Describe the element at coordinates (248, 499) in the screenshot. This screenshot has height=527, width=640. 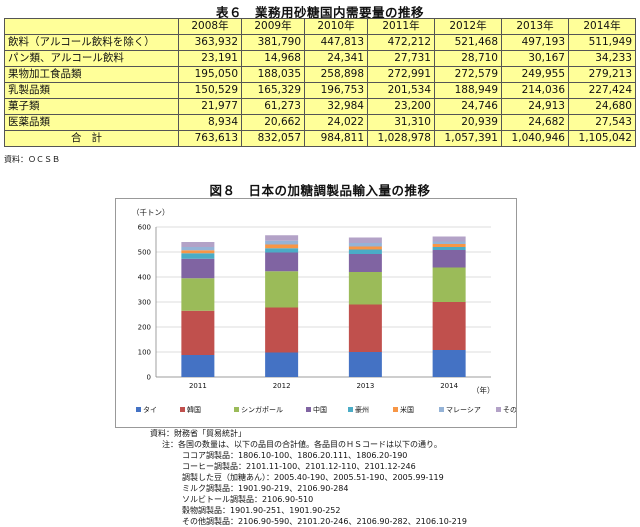
I see `notes-line: ソルビトール調製品：2106.90-510` at that location.